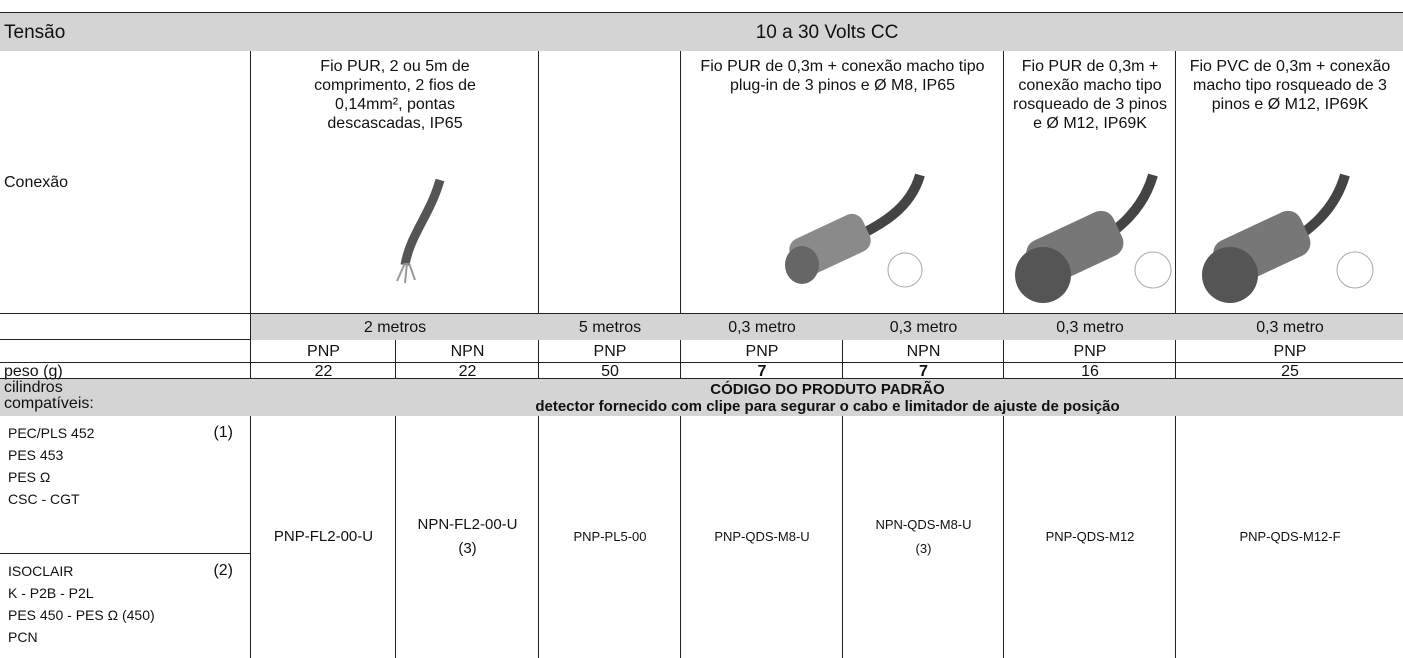  Describe the element at coordinates (36, 455) in the screenshot. I see `cylinder-name: PES 453` at that location.